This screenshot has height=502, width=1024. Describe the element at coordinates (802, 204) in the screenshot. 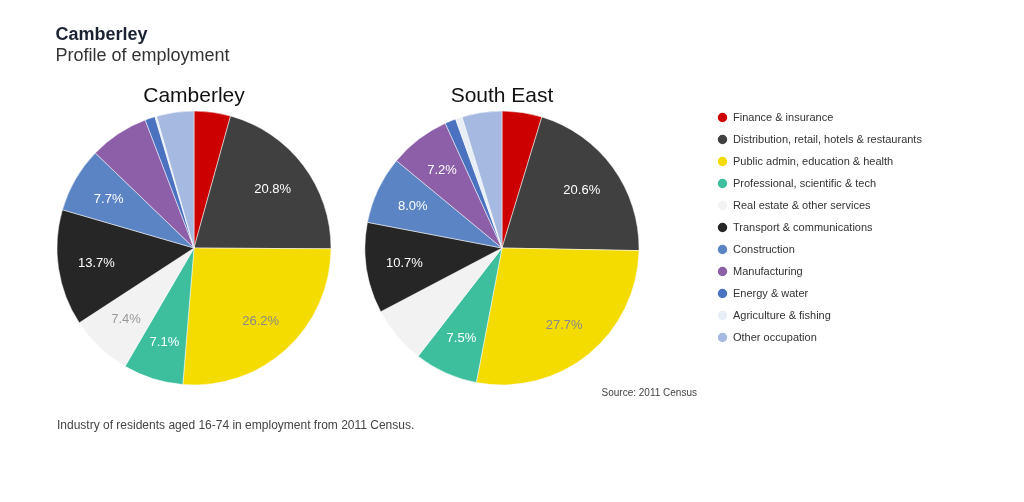

I see `legend-label: Real estate & other services` at that location.